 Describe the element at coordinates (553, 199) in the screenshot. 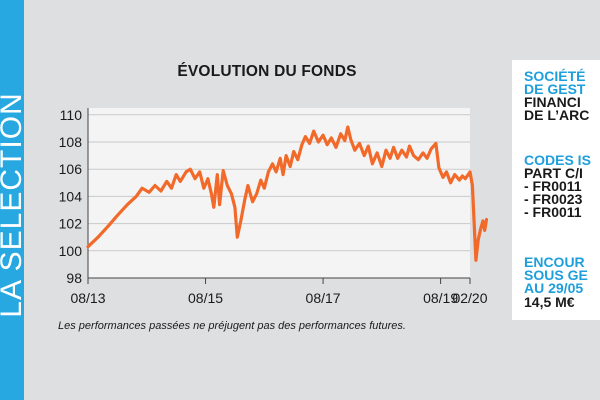

I see `isin-code-2: - FR0023` at that location.